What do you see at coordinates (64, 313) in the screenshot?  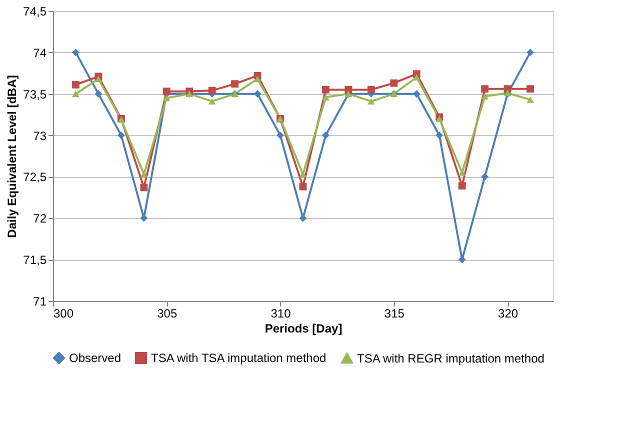 I see `x-tick-label: 300` at bounding box center [64, 313].